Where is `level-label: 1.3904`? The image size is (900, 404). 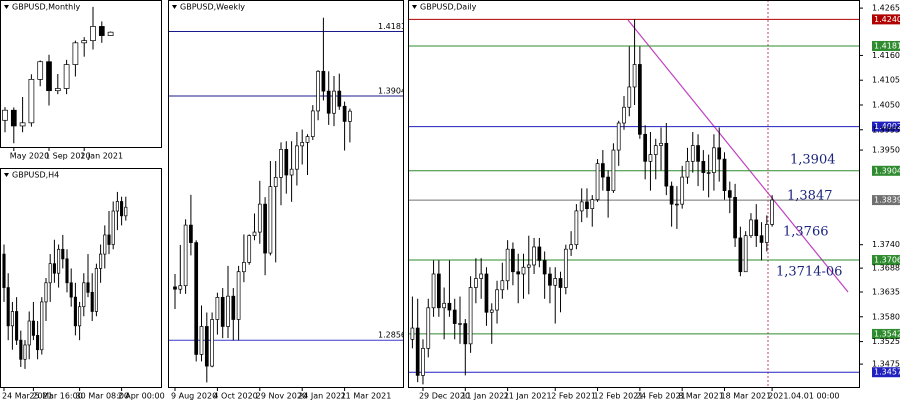
level-label: 1.3904 is located at coordinates (887, 170).